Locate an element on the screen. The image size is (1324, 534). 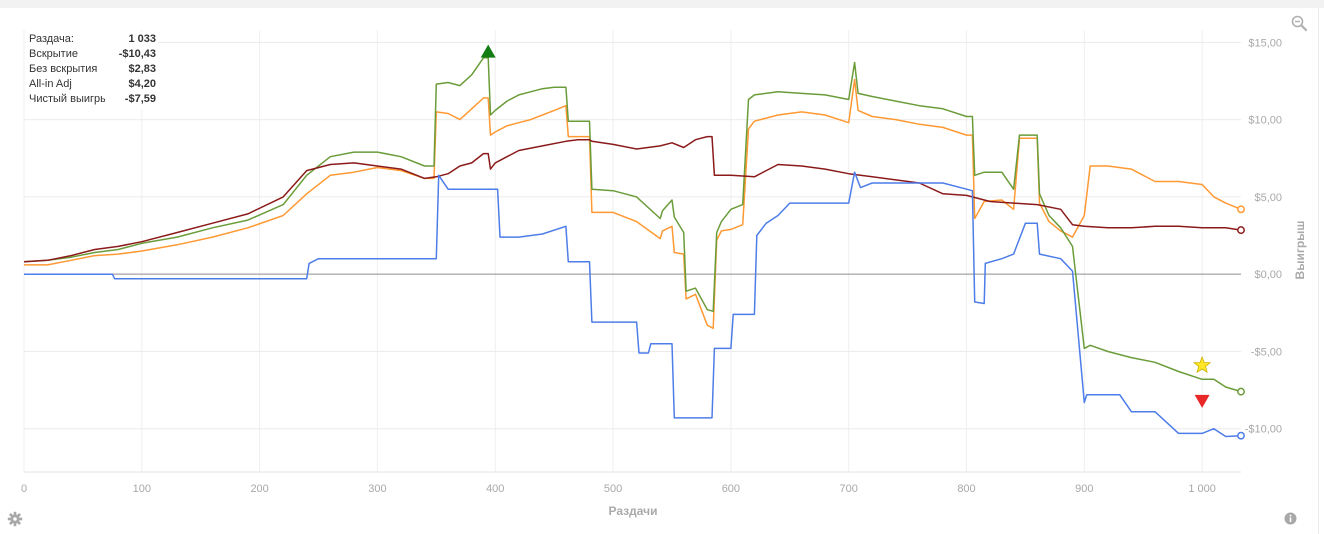
right-edge-rule is located at coordinates (1318, 271).